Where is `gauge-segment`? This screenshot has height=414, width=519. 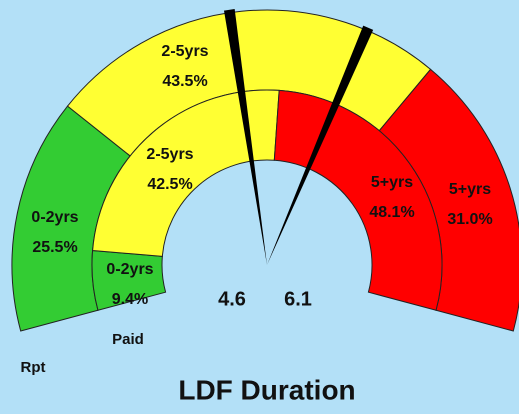
gauge-segment is located at coordinates (186, 173).